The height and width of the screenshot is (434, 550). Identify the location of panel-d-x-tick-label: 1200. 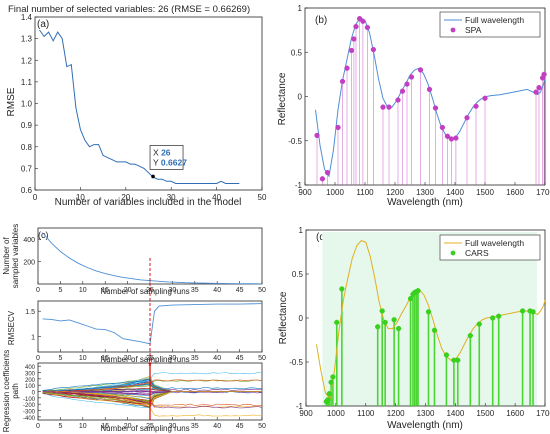
(396, 413).